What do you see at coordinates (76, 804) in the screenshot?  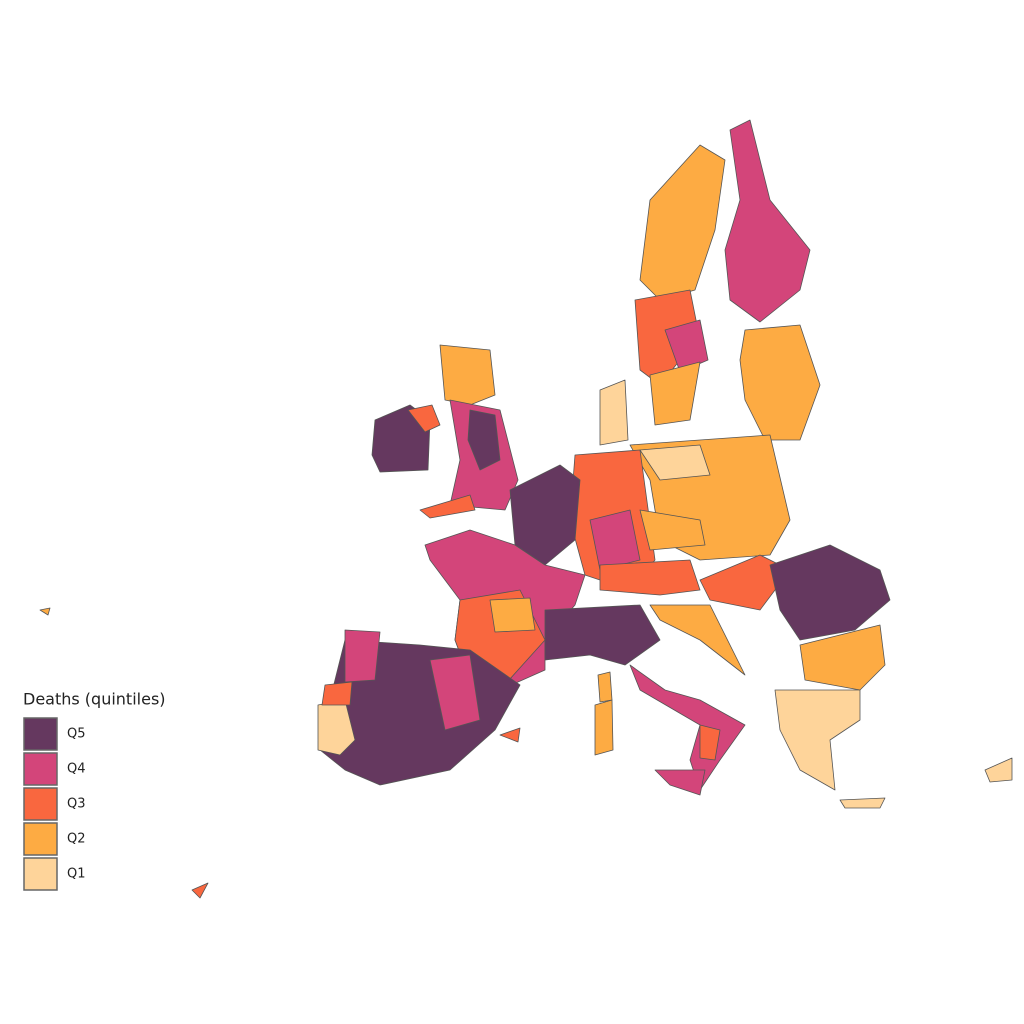 I see `legend-label: Q3` at bounding box center [76, 804].